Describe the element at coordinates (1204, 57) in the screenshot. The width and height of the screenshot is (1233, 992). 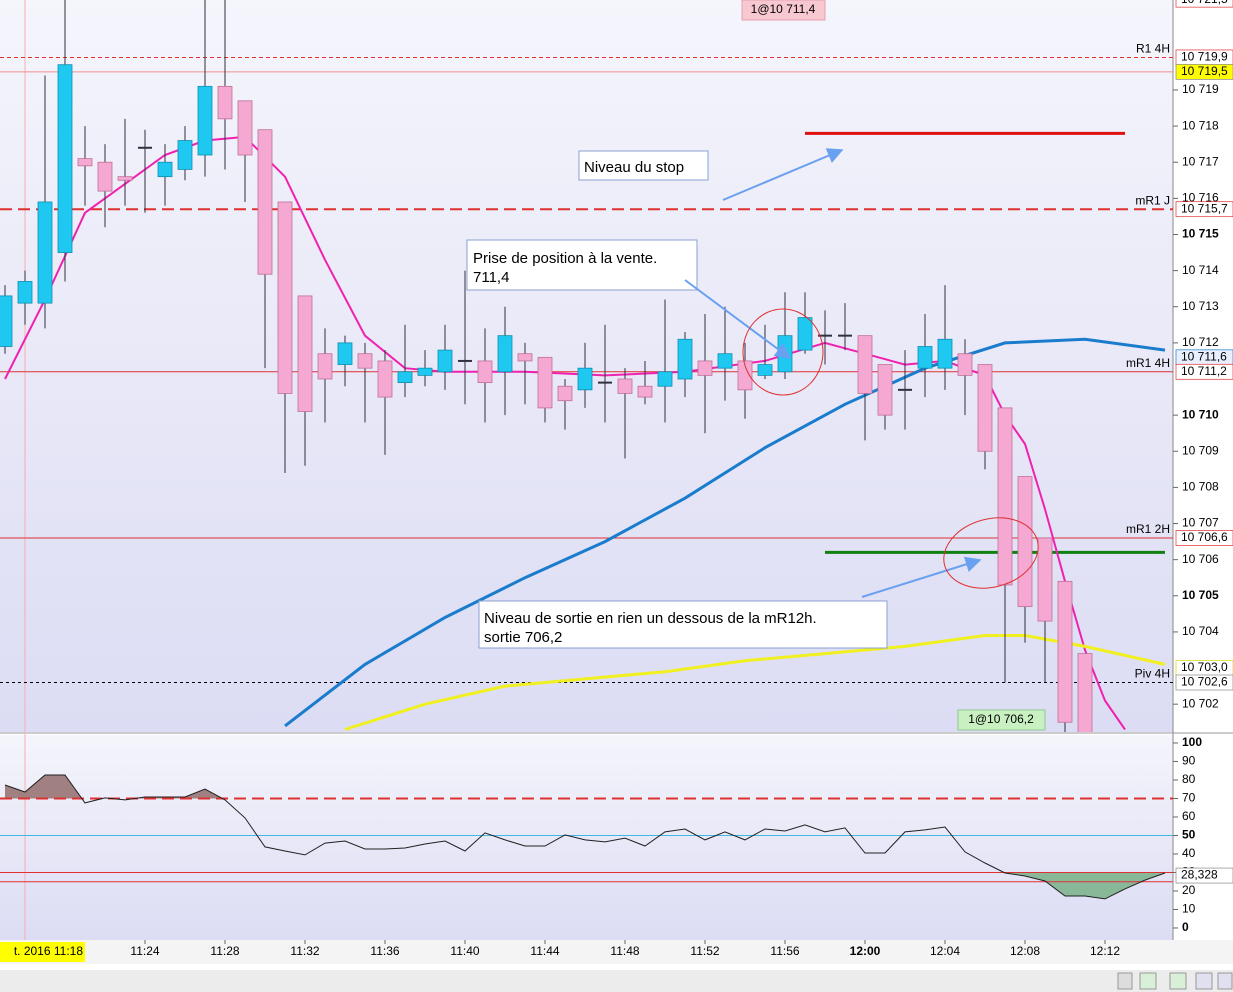
I see `price-tag-label: 10 719,9` at that location.